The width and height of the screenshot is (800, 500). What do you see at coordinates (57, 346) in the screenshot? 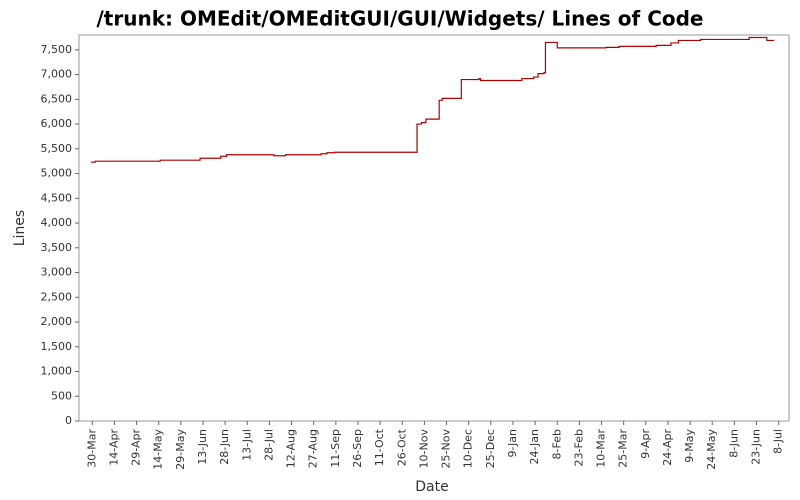
I see `y-tick-label: 1,500` at bounding box center [57, 346].